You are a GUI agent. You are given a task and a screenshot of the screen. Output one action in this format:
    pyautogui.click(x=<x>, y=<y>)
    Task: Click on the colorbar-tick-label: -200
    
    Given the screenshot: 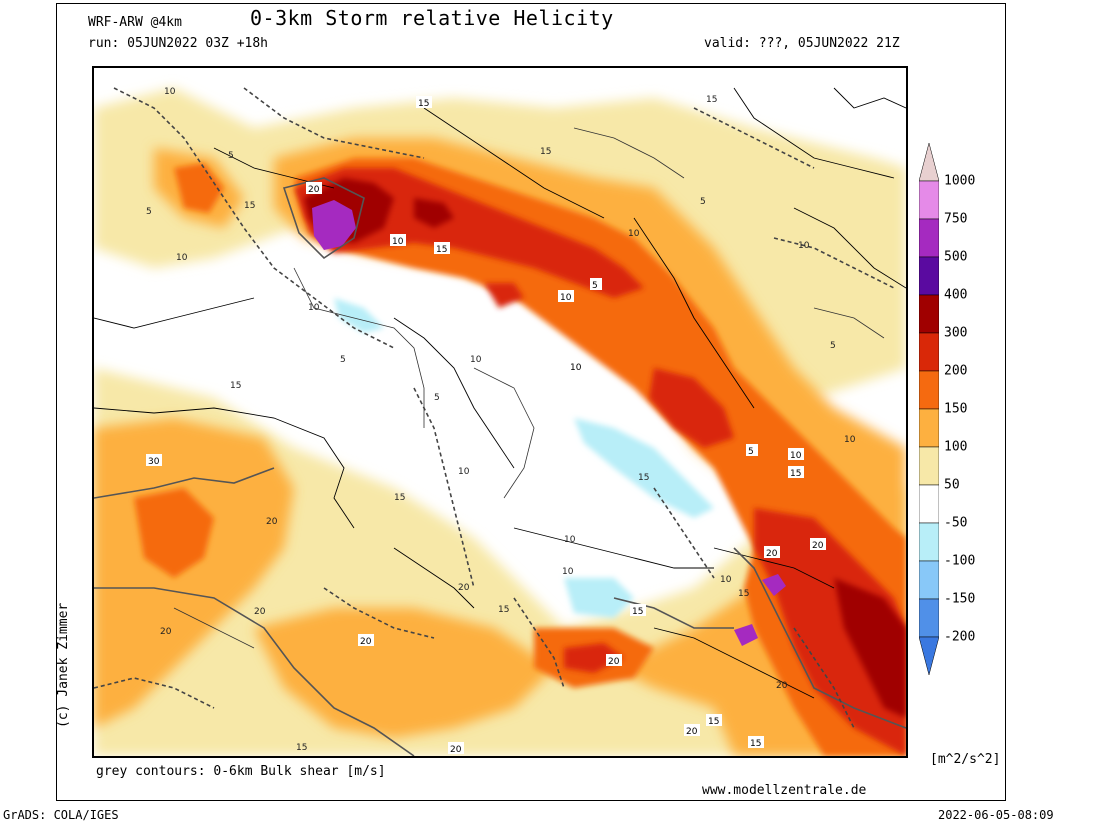 What is the action you would take?
    pyautogui.click(x=960, y=637)
    